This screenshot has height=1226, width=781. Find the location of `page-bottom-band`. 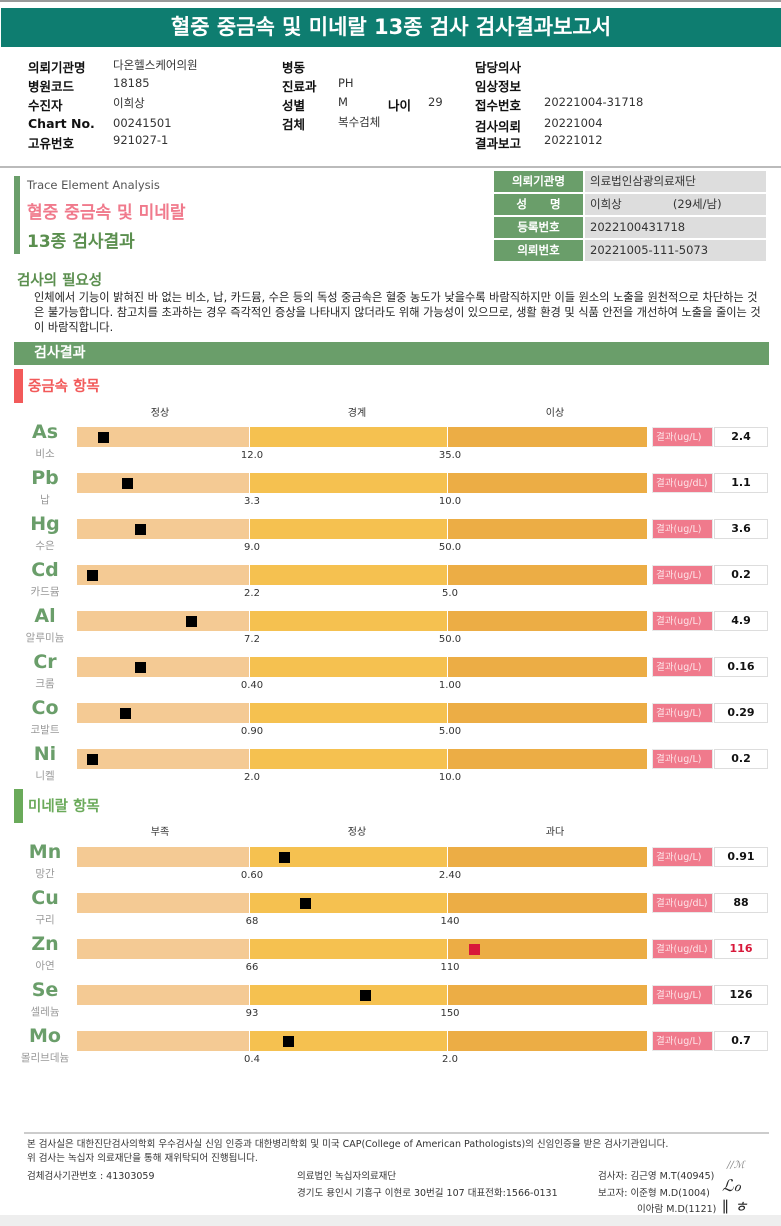

page-bottom-band is located at coordinates (390, 1220).